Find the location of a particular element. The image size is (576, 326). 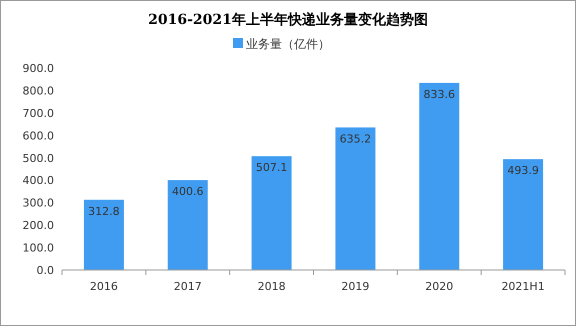

y-tick-label: 500.0 is located at coordinates (38, 158).